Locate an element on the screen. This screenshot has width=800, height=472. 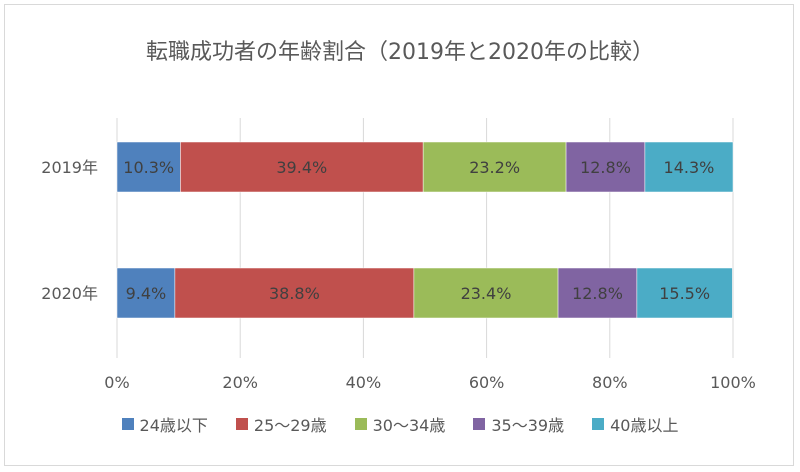
data-label: 38.8% is located at coordinates (294, 293).